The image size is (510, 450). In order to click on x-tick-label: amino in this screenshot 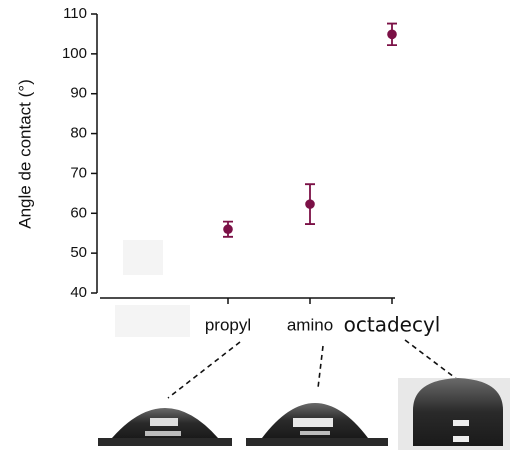, I will do `click(310, 324)`.